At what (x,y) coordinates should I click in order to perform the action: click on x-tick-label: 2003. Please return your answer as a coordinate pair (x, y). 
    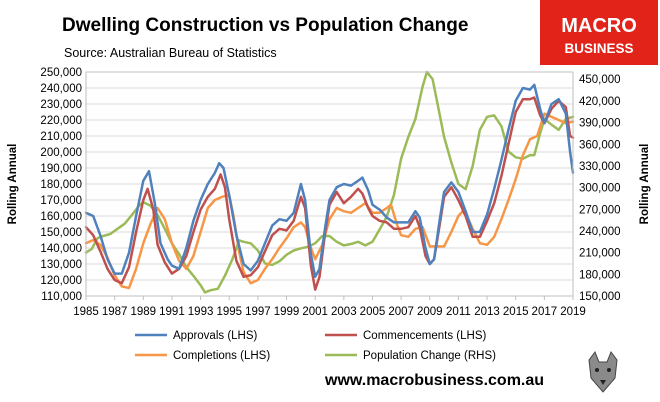
    Looking at the image, I should click on (344, 312).